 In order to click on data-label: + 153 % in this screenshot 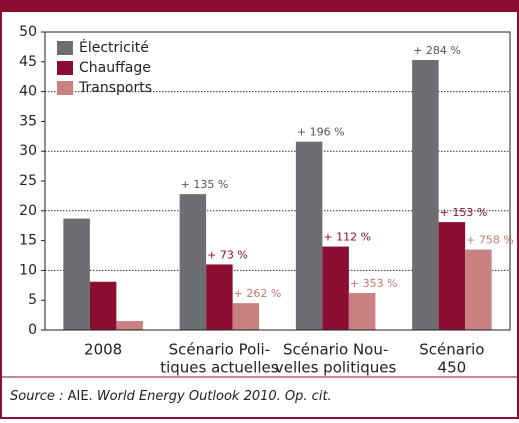, I will do `click(464, 212)`.